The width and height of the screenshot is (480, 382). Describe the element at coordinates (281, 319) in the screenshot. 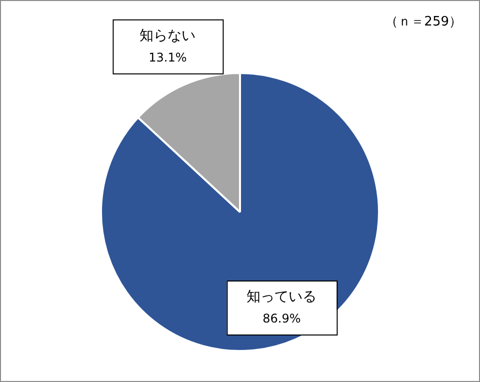

I see `data-label: 86.9%` at that location.